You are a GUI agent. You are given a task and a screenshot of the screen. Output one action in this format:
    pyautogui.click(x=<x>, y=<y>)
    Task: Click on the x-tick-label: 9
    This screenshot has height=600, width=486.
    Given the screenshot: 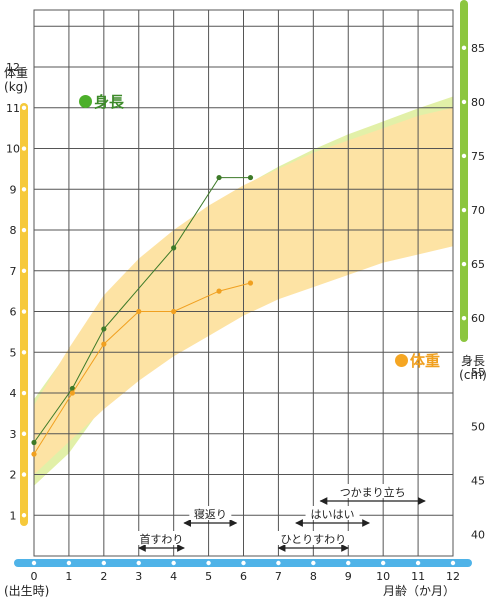 What is the action you would take?
    pyautogui.click(x=348, y=576)
    